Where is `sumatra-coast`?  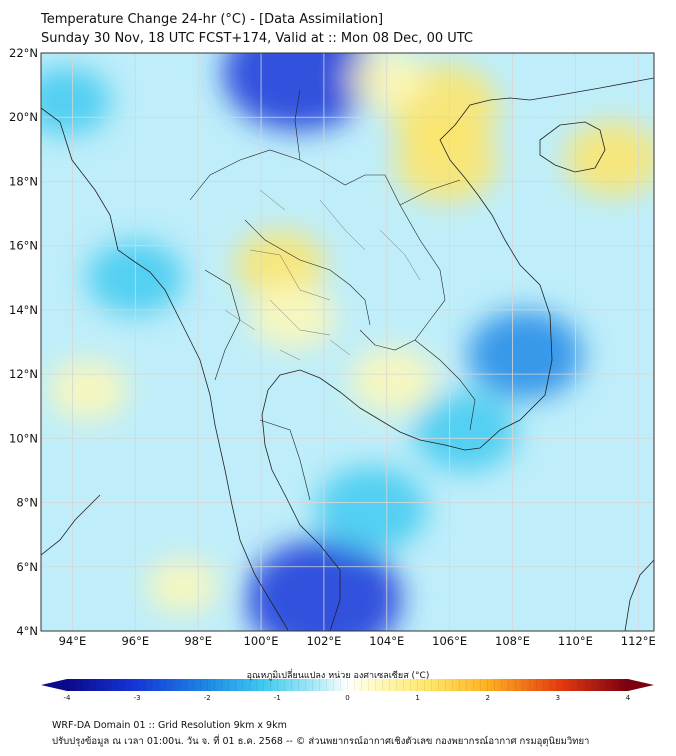
sumatra-coast is located at coordinates (71, 525).